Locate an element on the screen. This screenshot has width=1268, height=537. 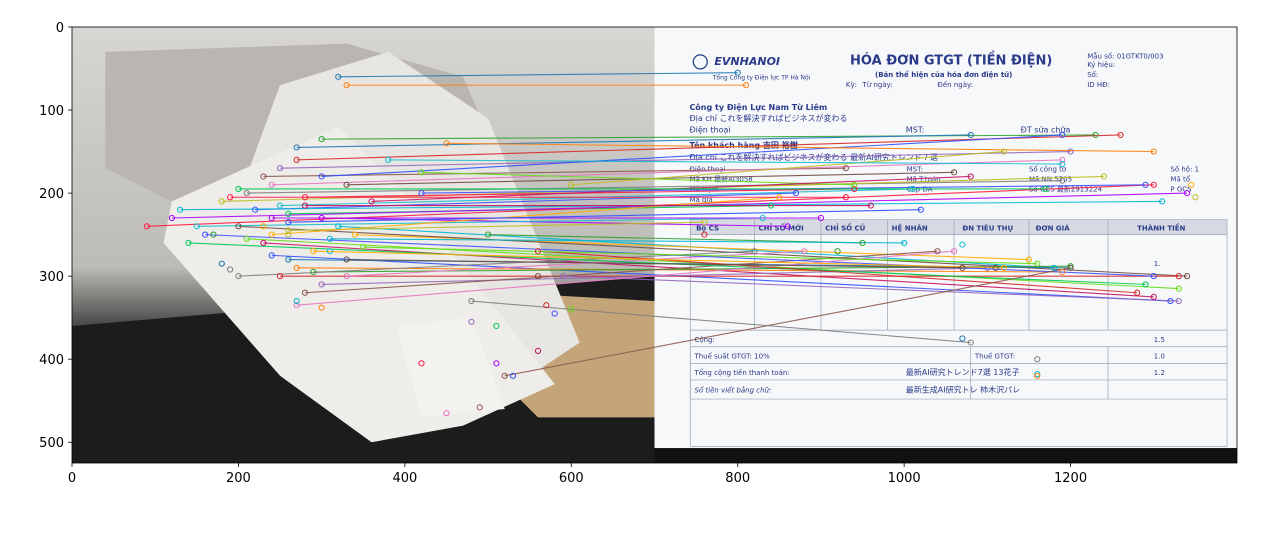
invoice-id: ID HĐ: is located at coordinates (1098, 85).